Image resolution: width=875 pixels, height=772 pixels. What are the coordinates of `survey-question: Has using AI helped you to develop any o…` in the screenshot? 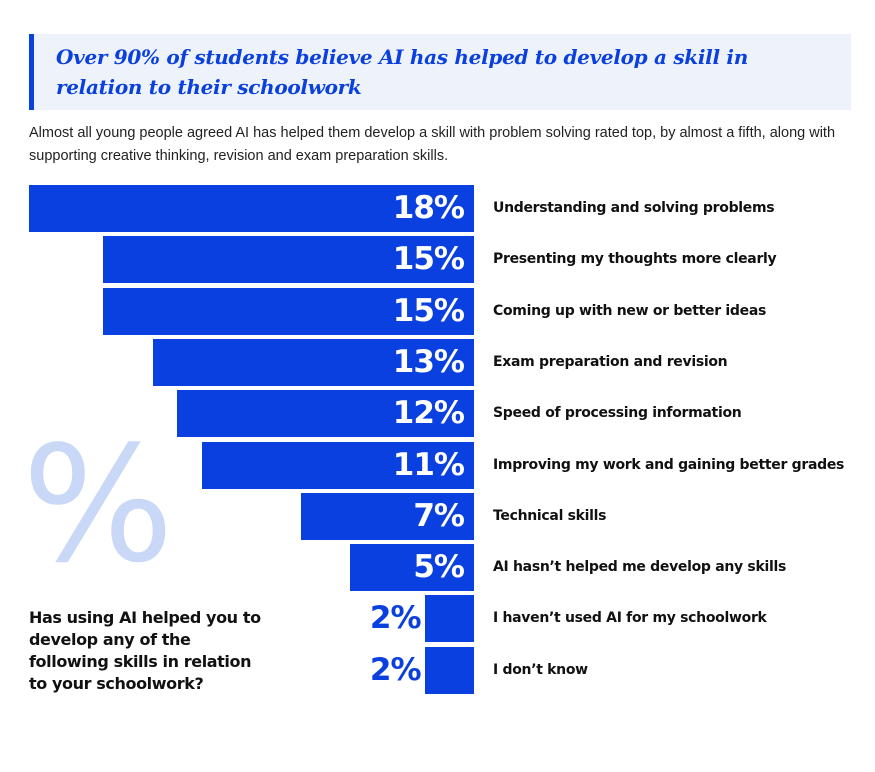 It's located at (145, 650).